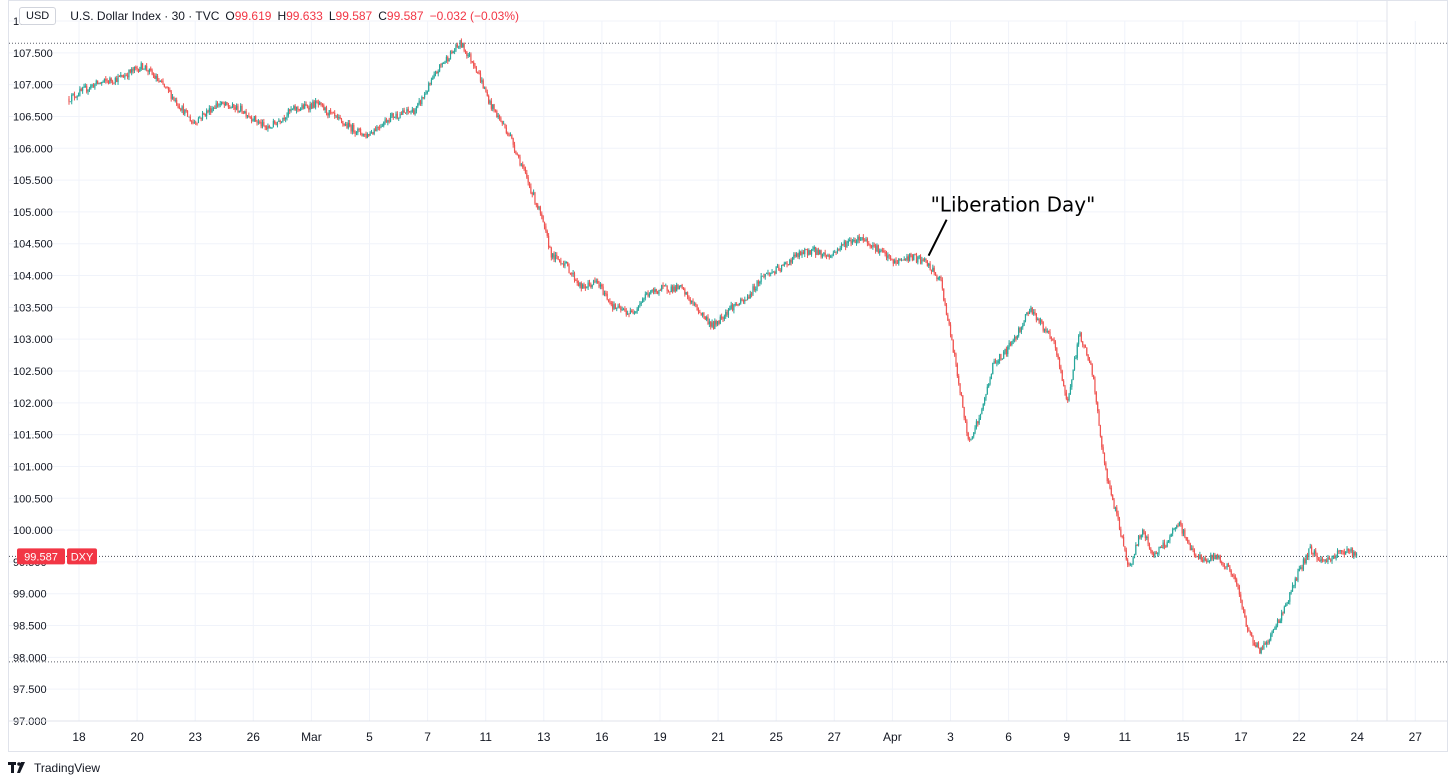 This screenshot has height=782, width=1456. What do you see at coordinates (145, 16) in the screenshot?
I see `symbol-title: U.S. Dollar Index · 30 · TVC` at bounding box center [145, 16].